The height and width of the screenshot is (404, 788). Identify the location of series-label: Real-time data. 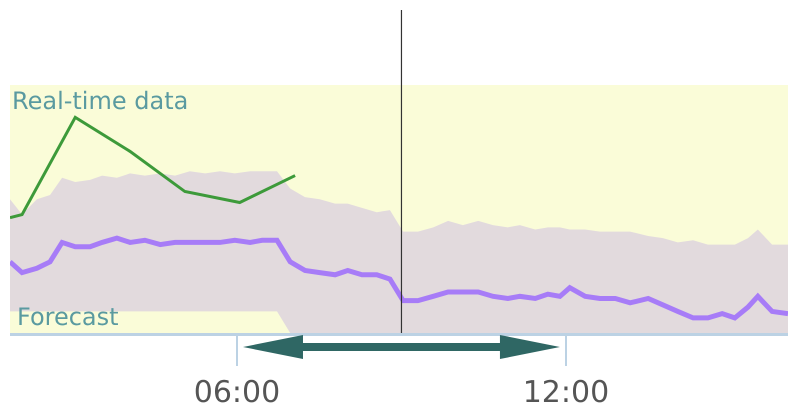
(100, 101).